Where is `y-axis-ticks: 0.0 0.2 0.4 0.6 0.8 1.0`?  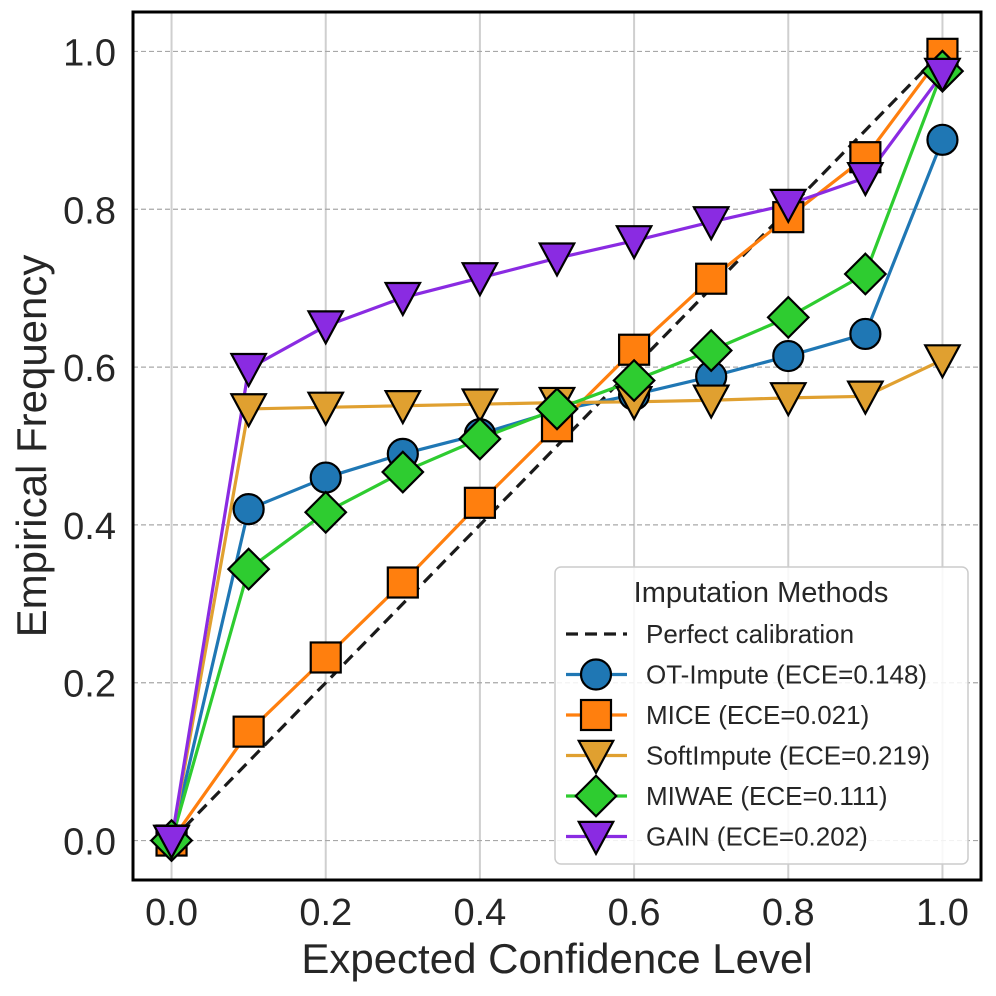 y-axis-ticks: 0.0 0.2 0.4 0.6 0.8 1.0 is located at coordinates (89, 447).